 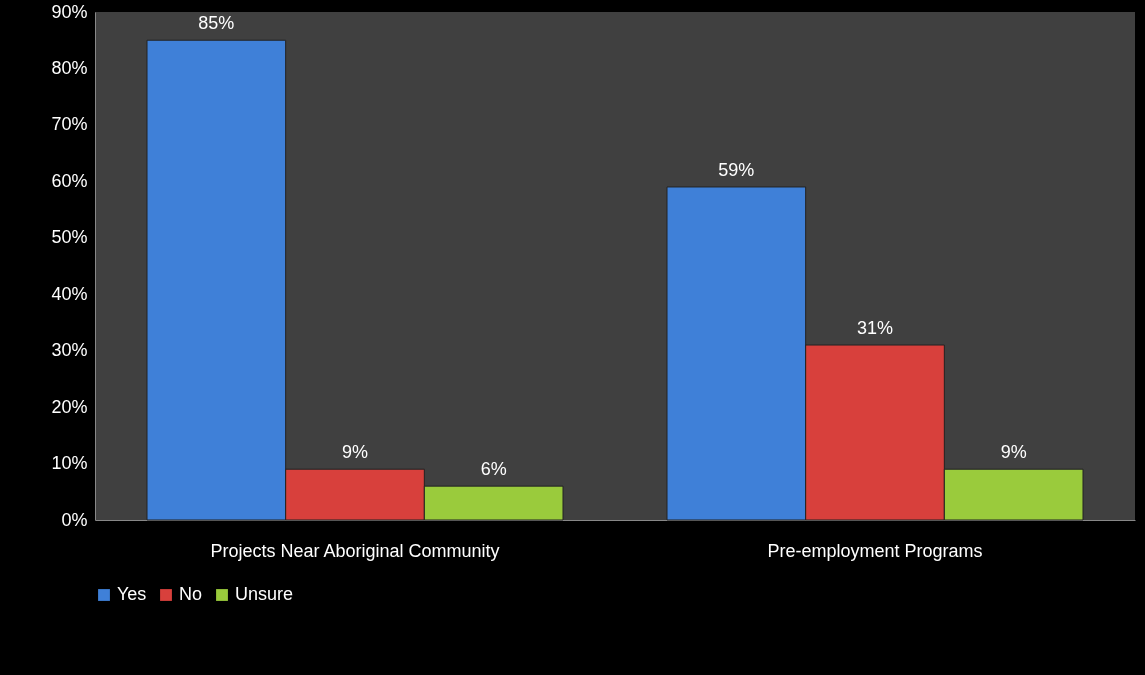 What do you see at coordinates (875, 328) in the screenshot?
I see `data-label: 31%` at bounding box center [875, 328].